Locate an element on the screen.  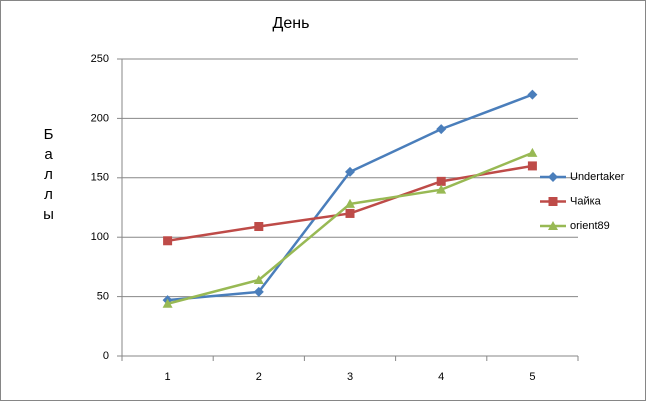
y-tick-label: 150 is located at coordinates (100, 178).